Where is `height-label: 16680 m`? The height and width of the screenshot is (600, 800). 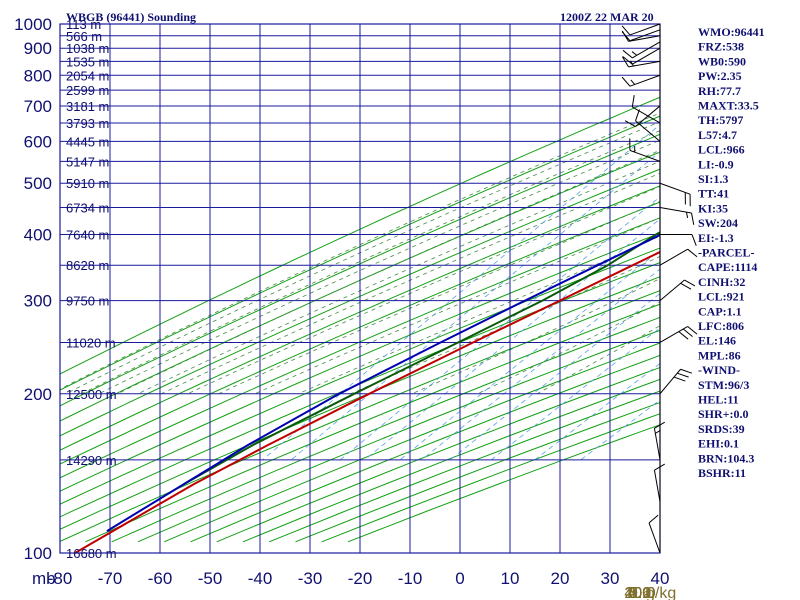 height-label: 16680 m is located at coordinates (91, 553).